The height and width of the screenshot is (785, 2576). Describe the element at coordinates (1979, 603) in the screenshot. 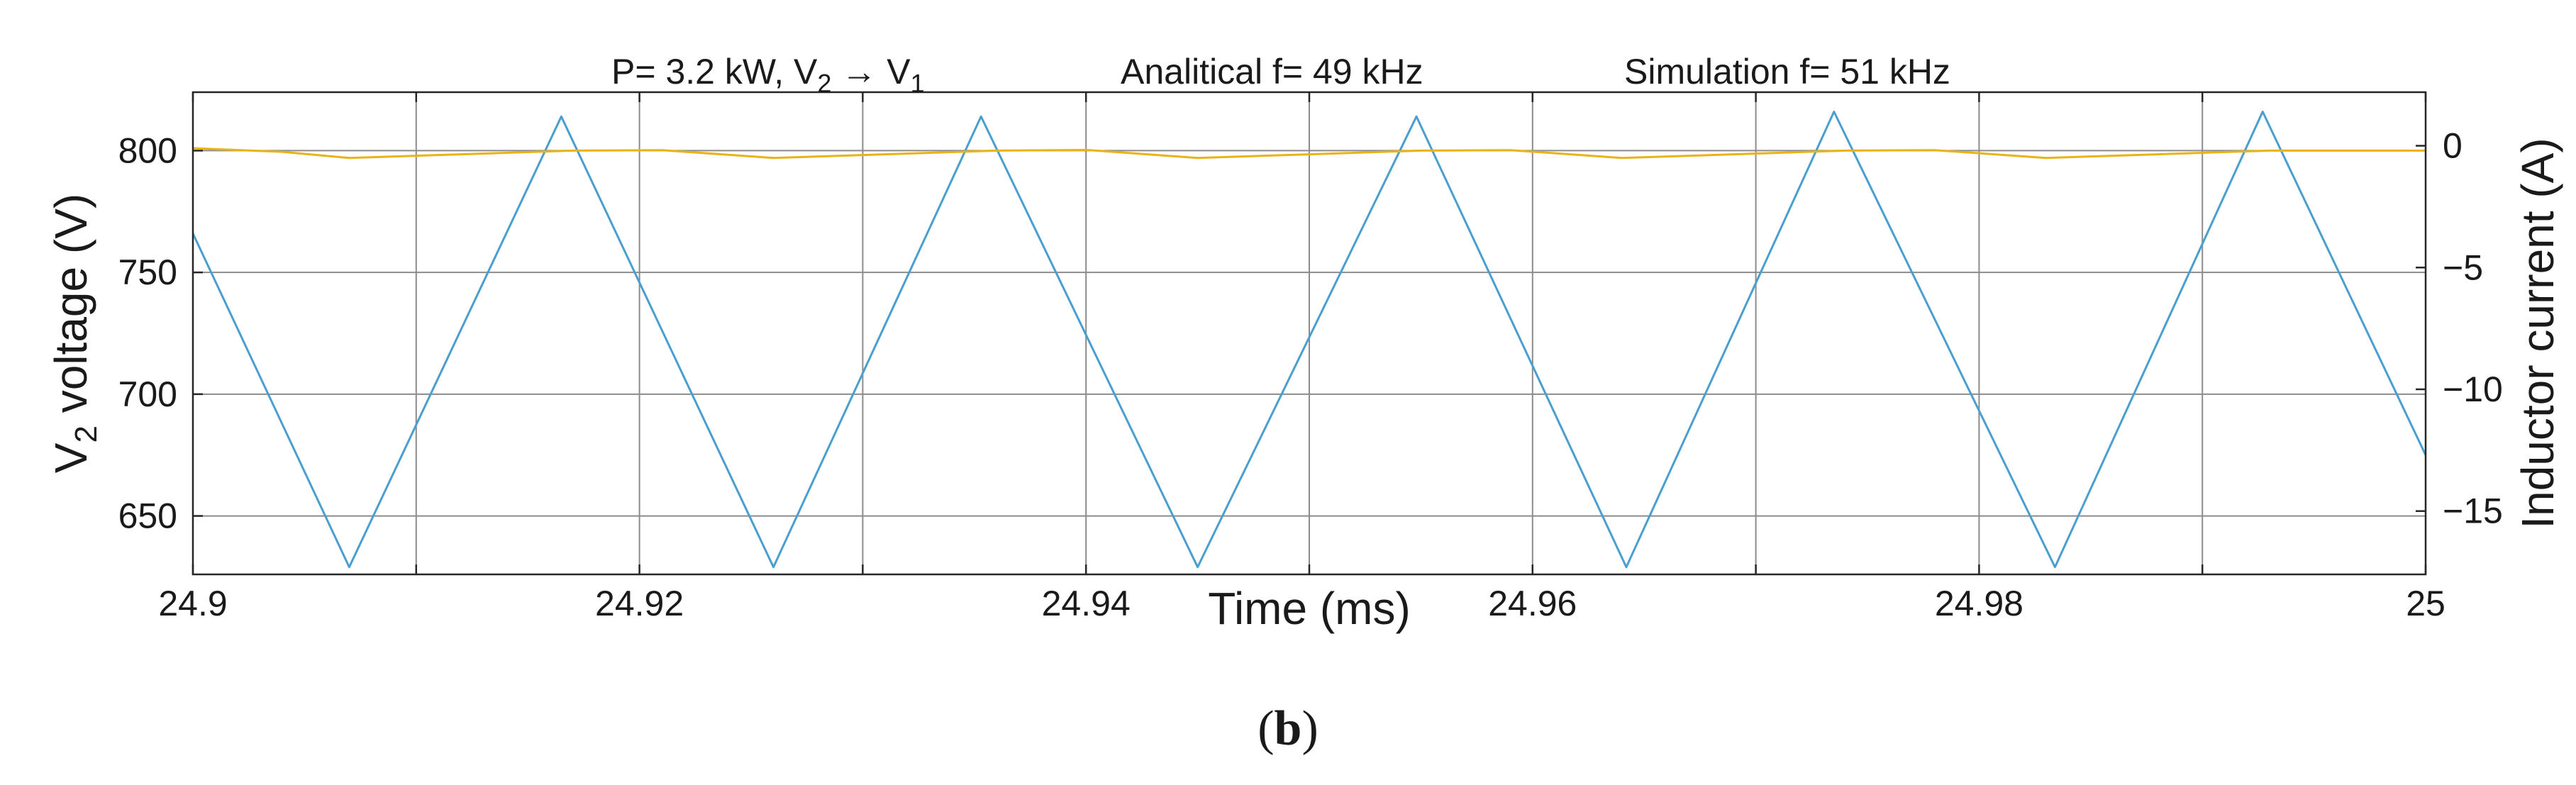

I see `x-tick-label: 24.98` at that location.